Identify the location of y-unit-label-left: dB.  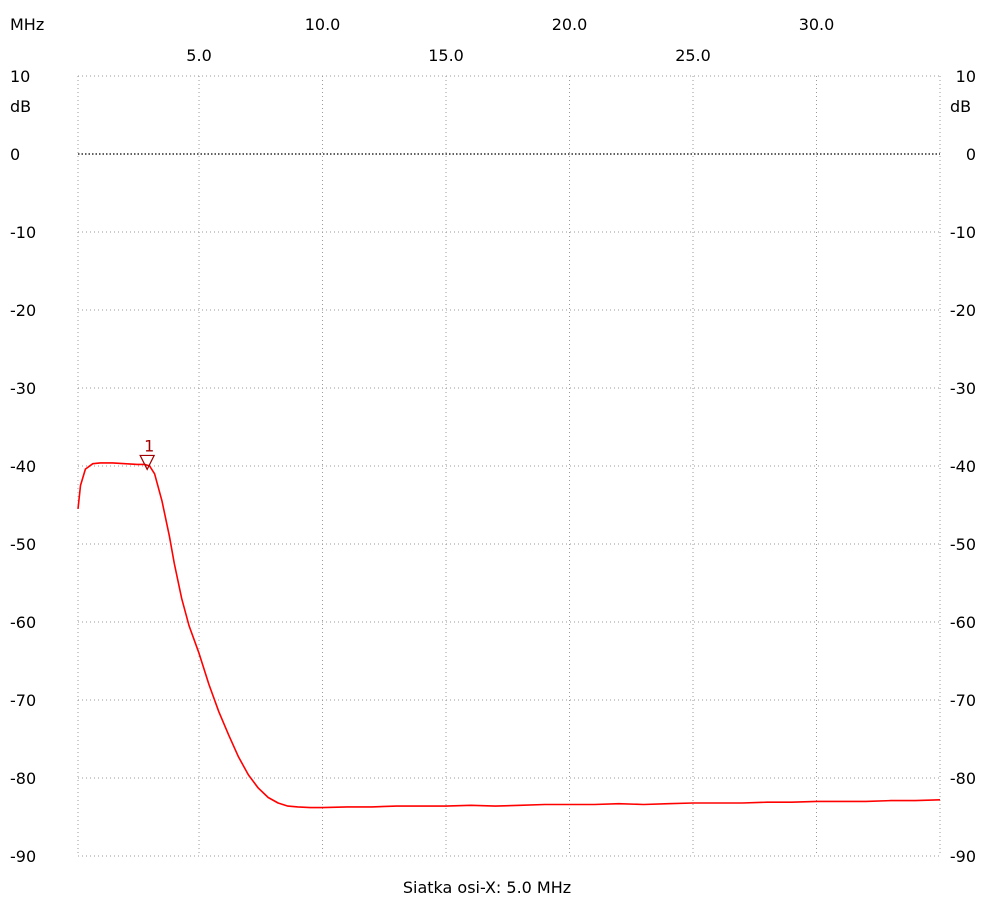
(20, 106).